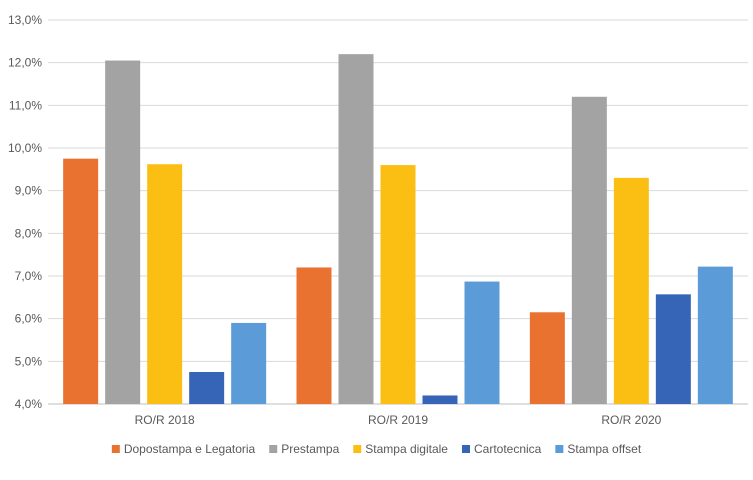 This screenshot has height=480, width=753. What do you see at coordinates (25, 63) in the screenshot?
I see `y-tick-label: 12,0%` at bounding box center [25, 63].